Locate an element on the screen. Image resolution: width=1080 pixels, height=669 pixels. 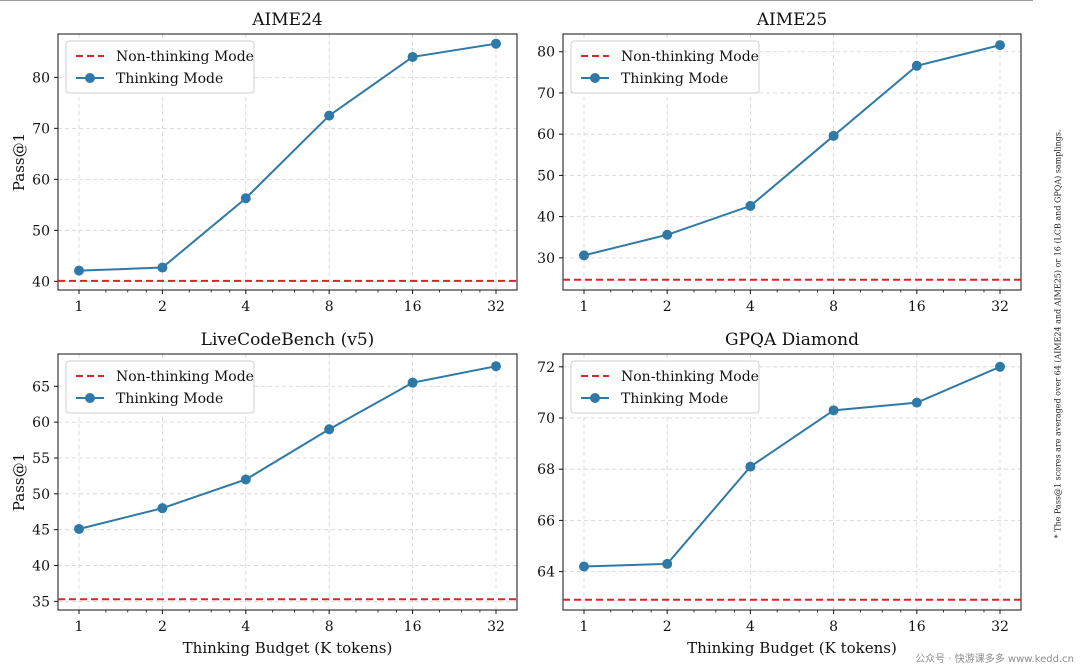
chart-title: GPQA Diamond is located at coordinates (792, 340).